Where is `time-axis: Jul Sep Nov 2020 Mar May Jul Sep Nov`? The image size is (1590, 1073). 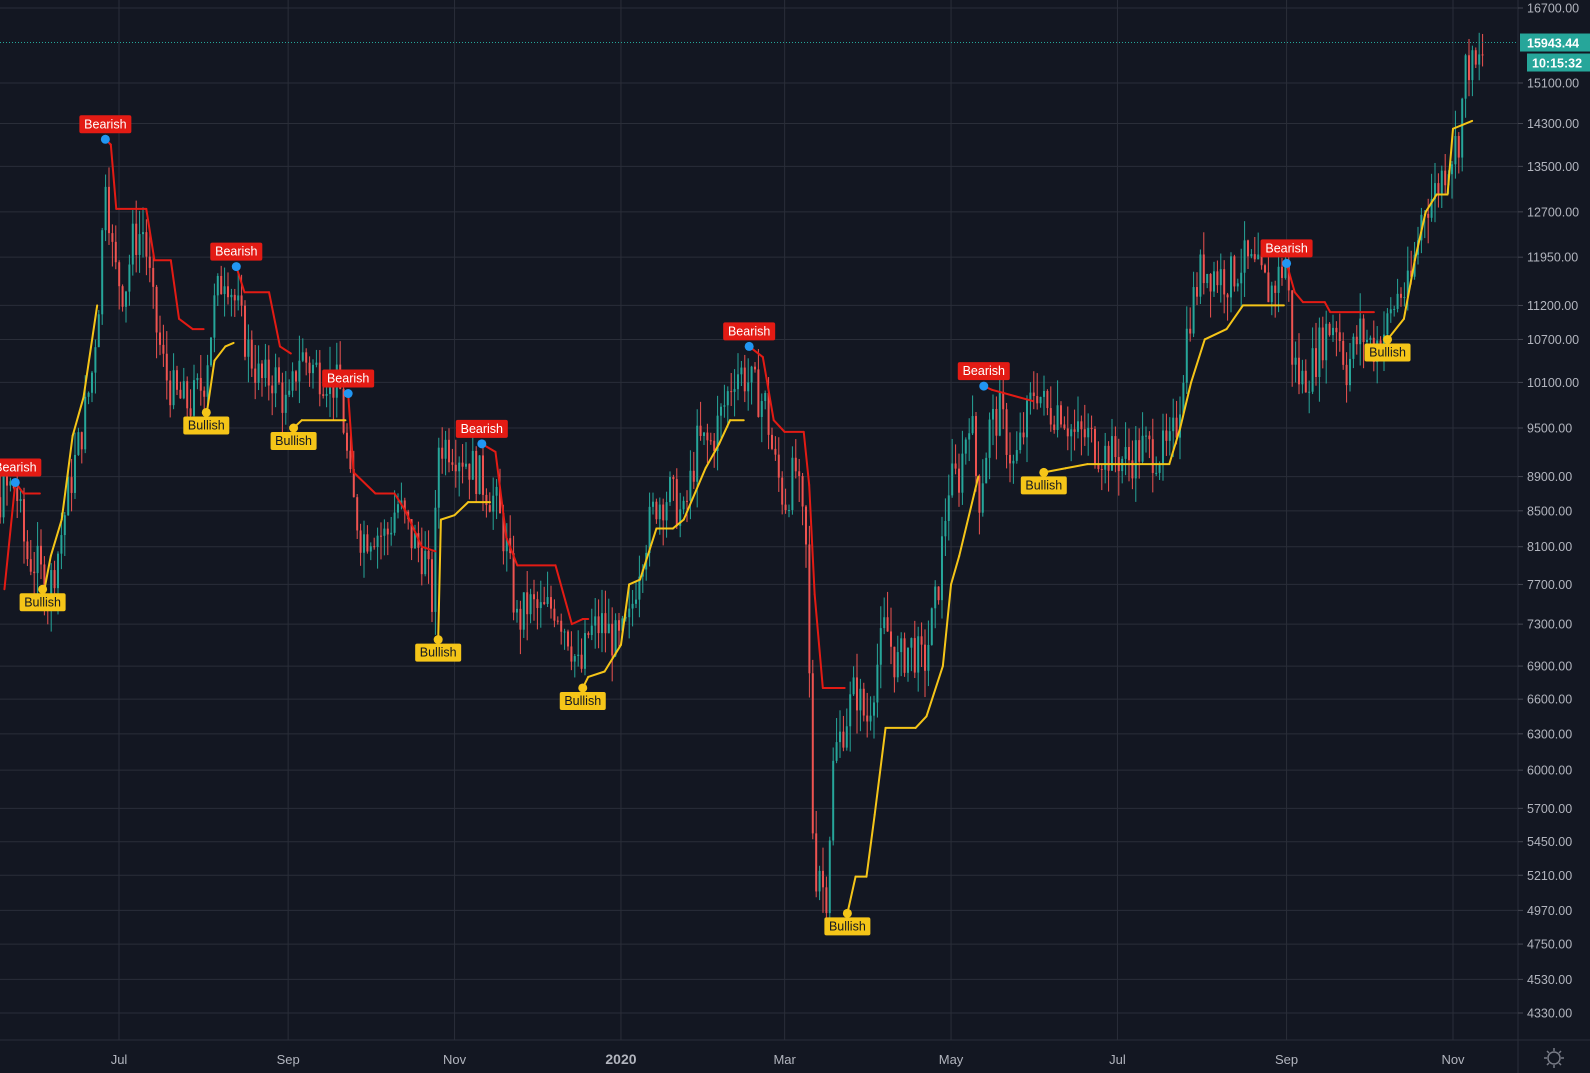 time-axis: Jul Sep Nov 2020 Mar May Jul Sep Nov is located at coordinates (788, 1059).